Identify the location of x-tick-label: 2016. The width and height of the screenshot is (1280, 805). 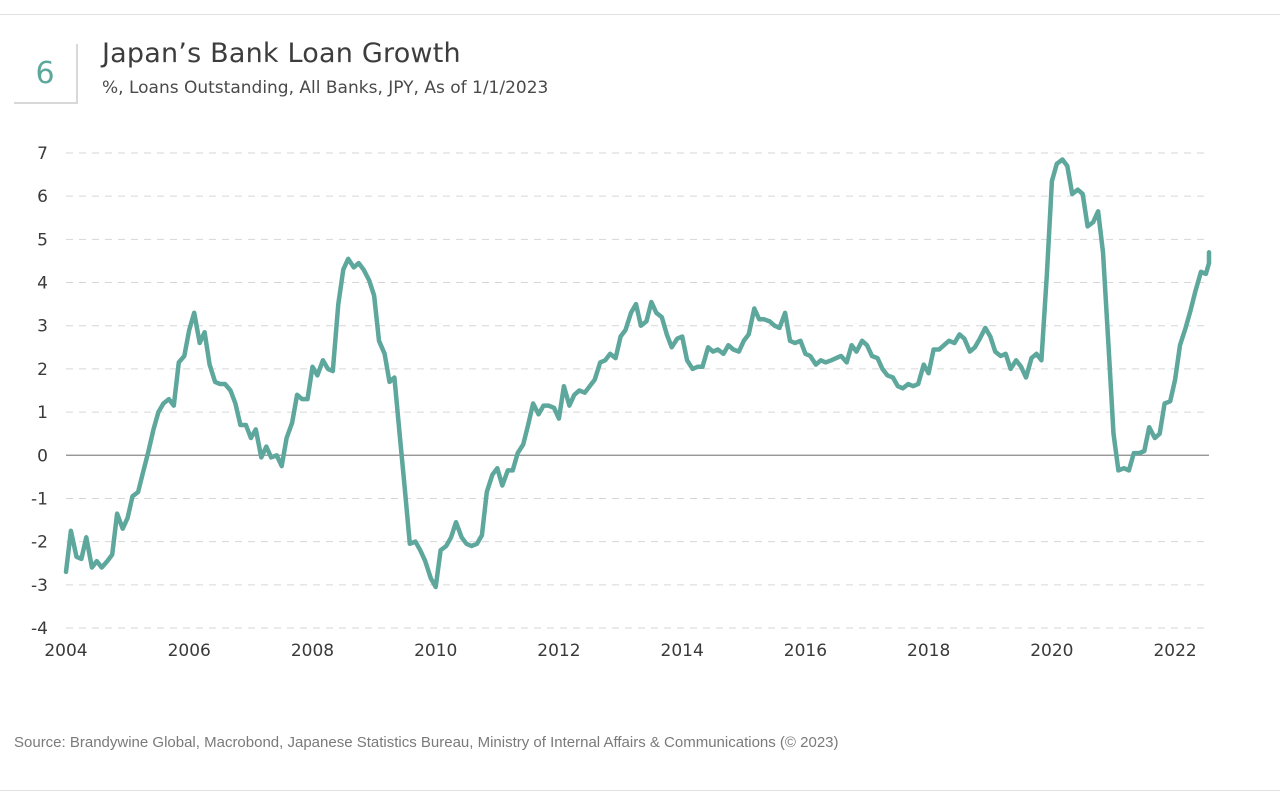
(805, 651).